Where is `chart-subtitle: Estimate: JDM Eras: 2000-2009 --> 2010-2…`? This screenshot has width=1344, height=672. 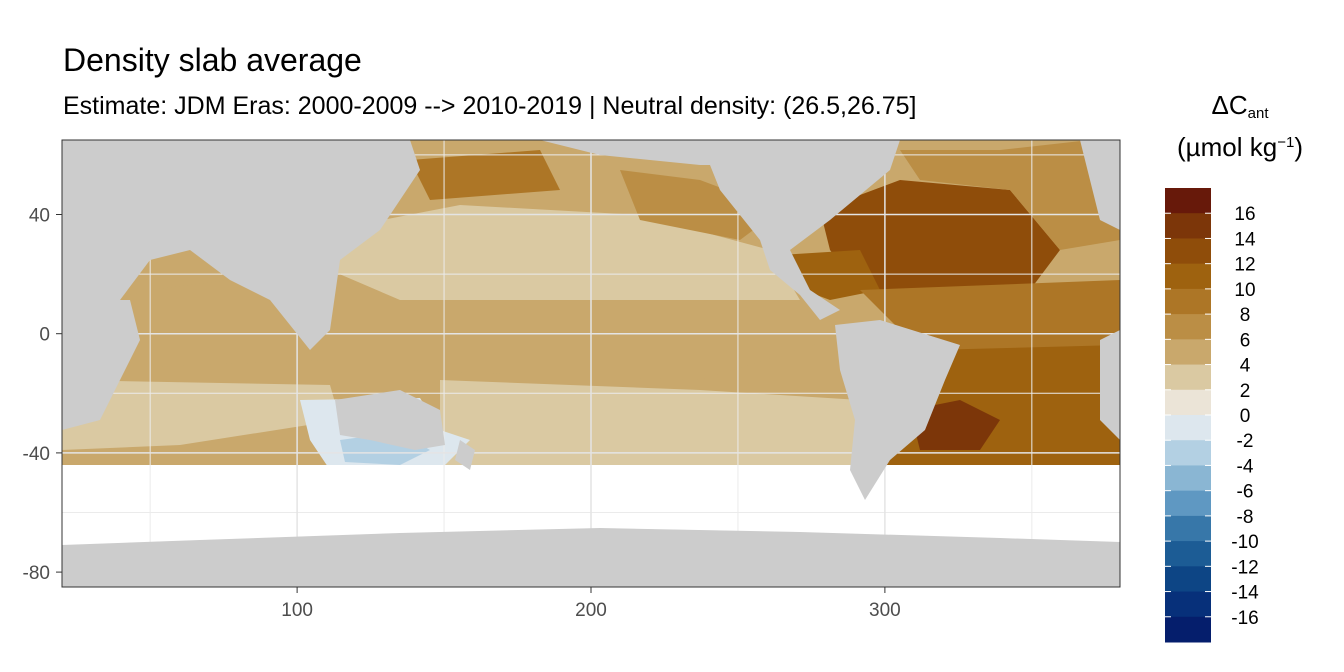 chart-subtitle: Estimate: JDM Eras: 2000-2009 --> 2010-2… is located at coordinates (490, 106).